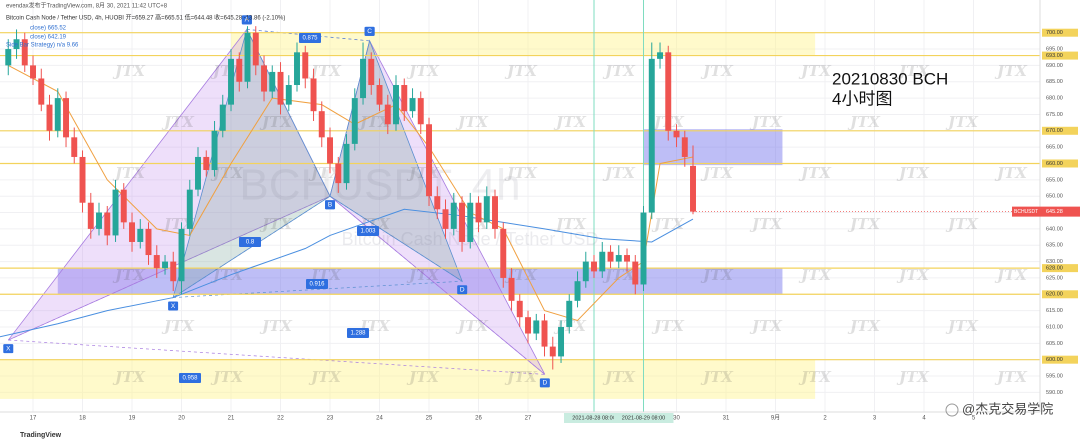 This screenshot has width=1080, height=447. Describe the element at coordinates (82, 419) in the screenshot. I see `x-tick-label: 18` at that location.